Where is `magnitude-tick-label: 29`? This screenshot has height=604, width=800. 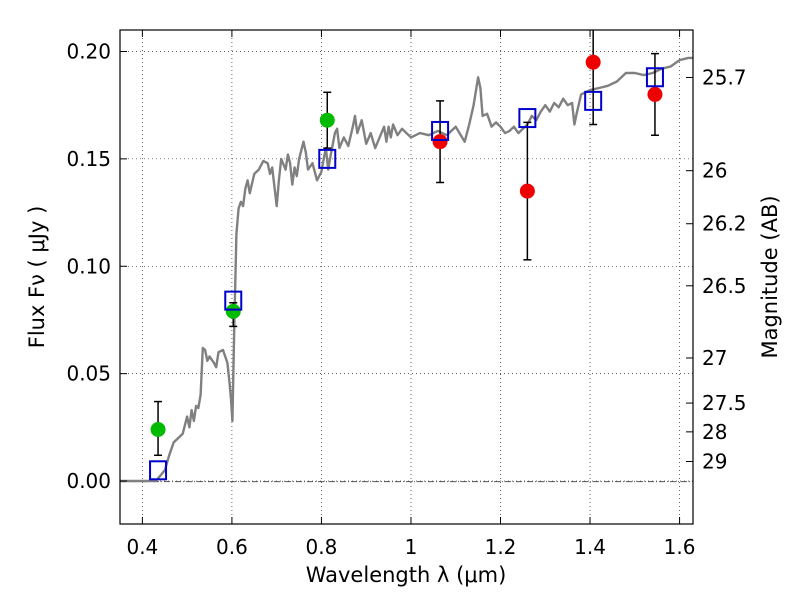 magnitude-tick-label: 29 is located at coordinates (714, 461).